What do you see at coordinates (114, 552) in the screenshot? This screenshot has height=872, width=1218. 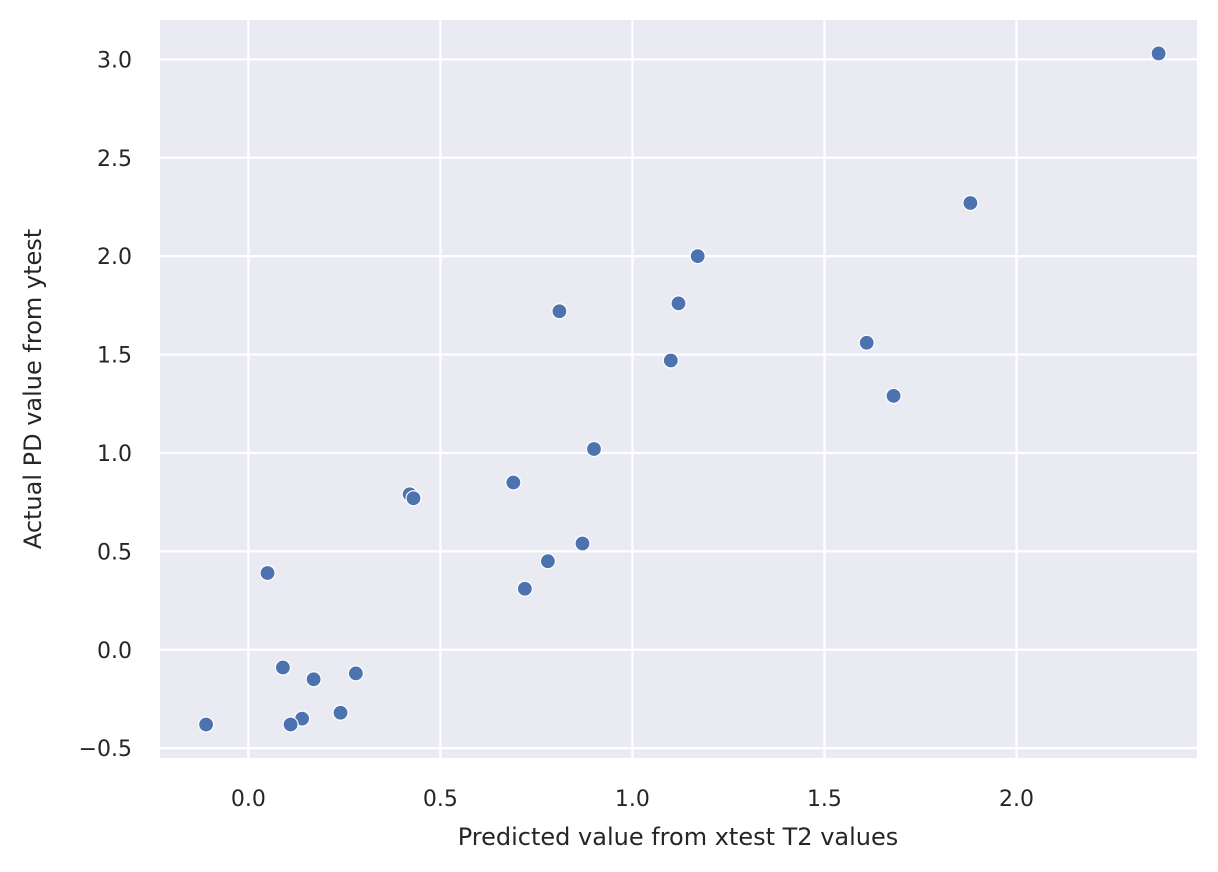 I see `y-tick-label: 0.5` at bounding box center [114, 552].